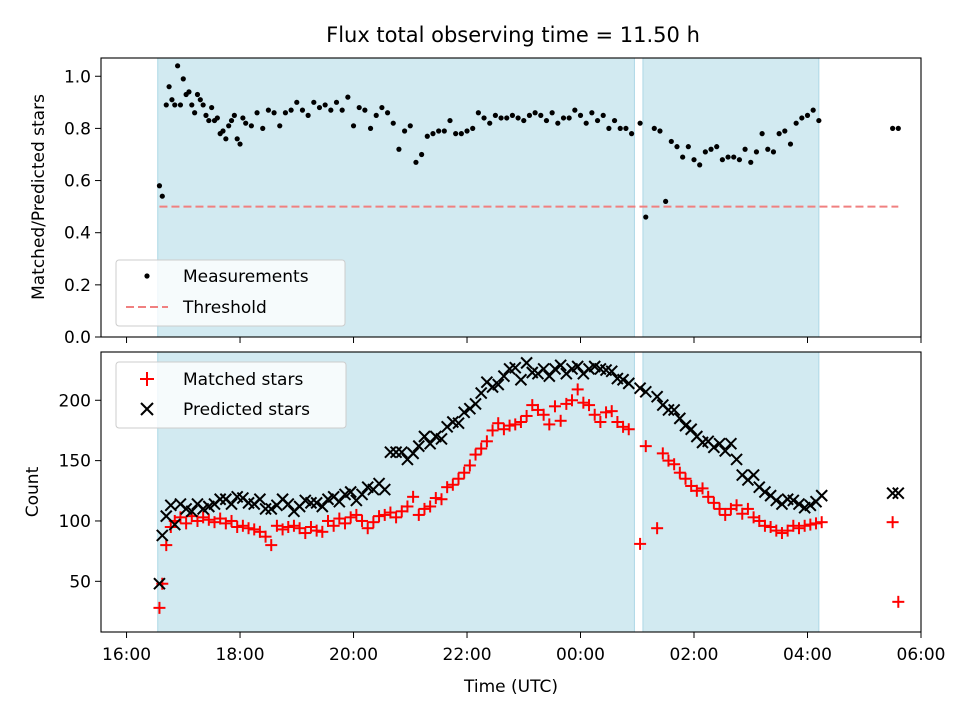  Describe the element at coordinates (580, 655) in the screenshot. I see `x-tick-label: 00:00` at that location.